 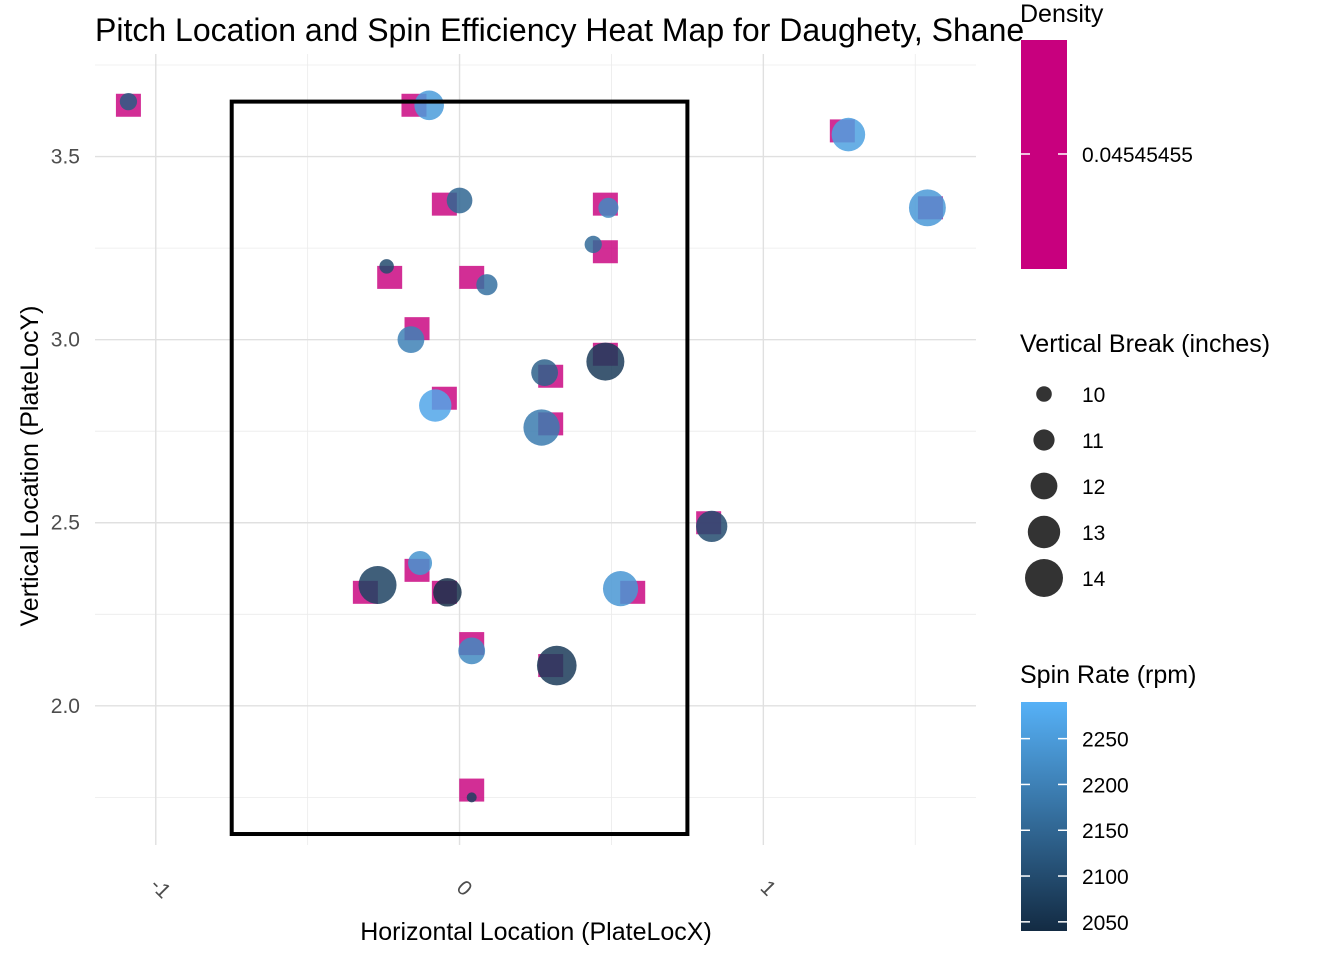 What do you see at coordinates (1137, 155) in the screenshot?
I see `density-legend-label: 0.04545455` at bounding box center [1137, 155].